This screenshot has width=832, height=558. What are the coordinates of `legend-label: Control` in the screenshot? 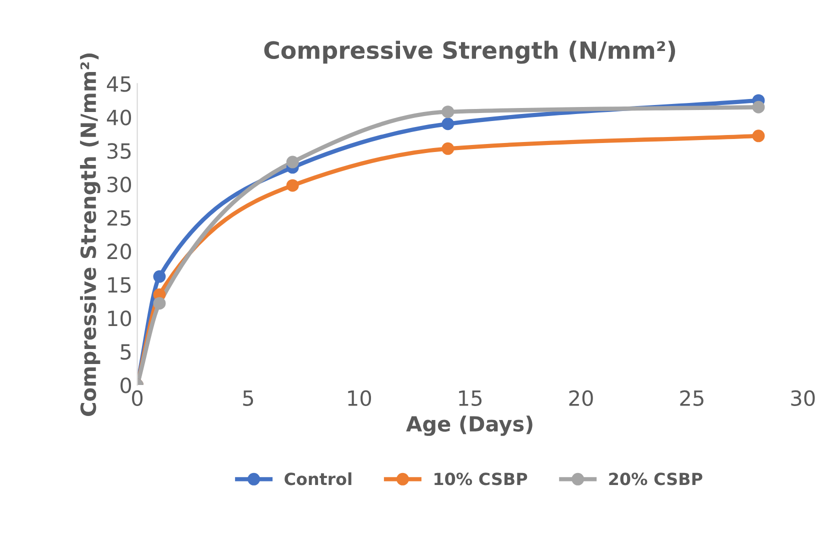 It's located at (318, 479).